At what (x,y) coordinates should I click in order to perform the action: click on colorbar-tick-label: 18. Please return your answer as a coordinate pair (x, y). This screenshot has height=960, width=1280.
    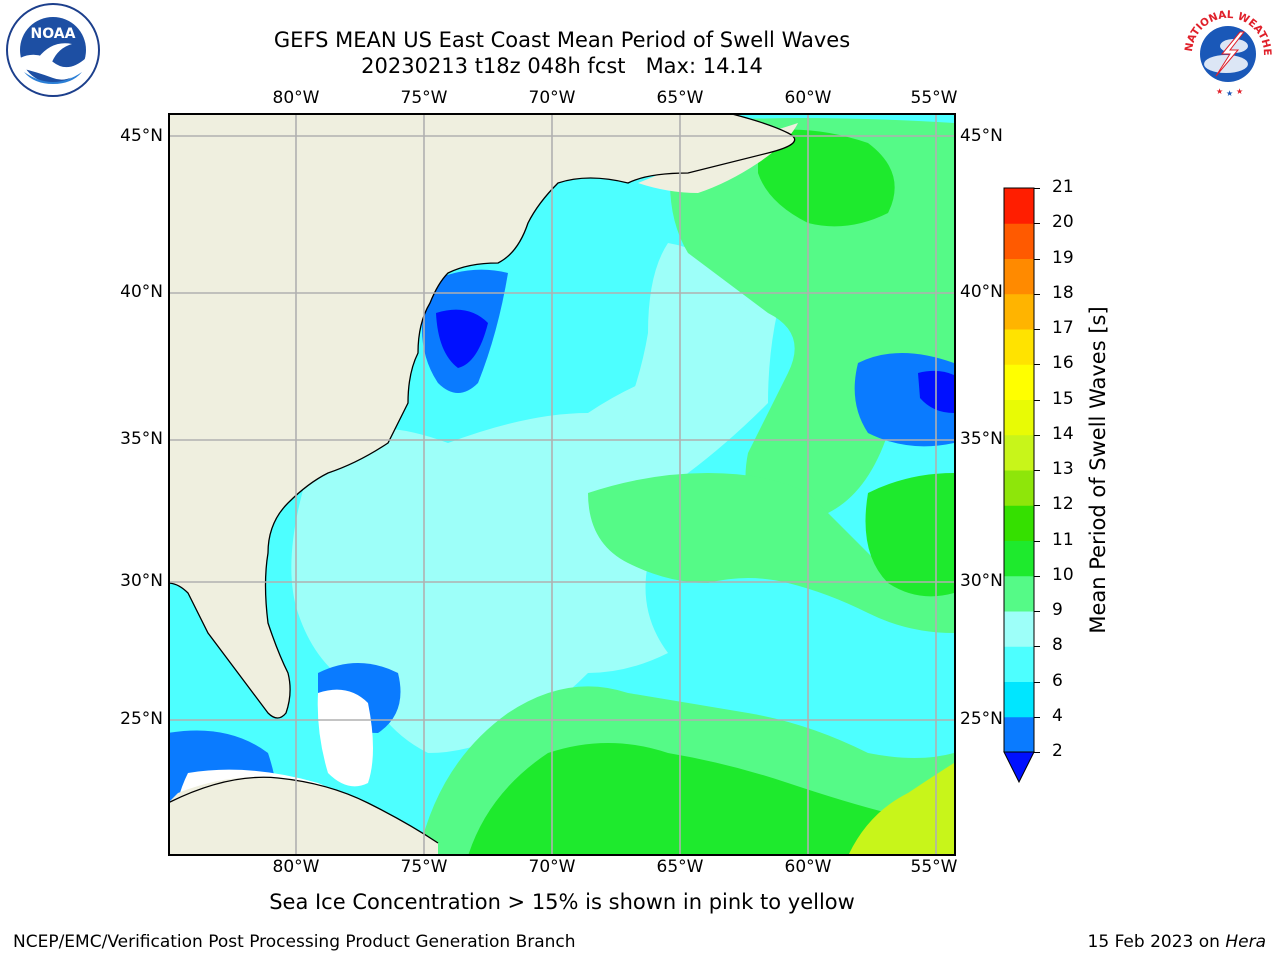
    Looking at the image, I should click on (1063, 292).